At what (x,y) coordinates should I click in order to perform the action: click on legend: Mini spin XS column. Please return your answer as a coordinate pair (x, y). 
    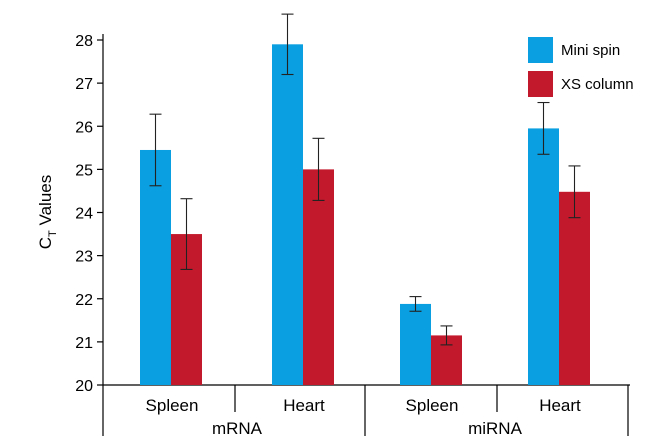
    Looking at the image, I should click on (581, 67).